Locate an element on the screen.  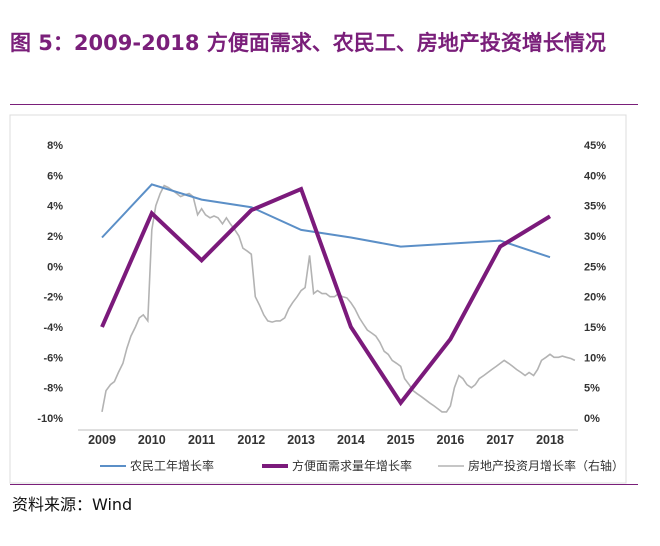
y-right-tick-label: 10% is located at coordinates (595, 358).